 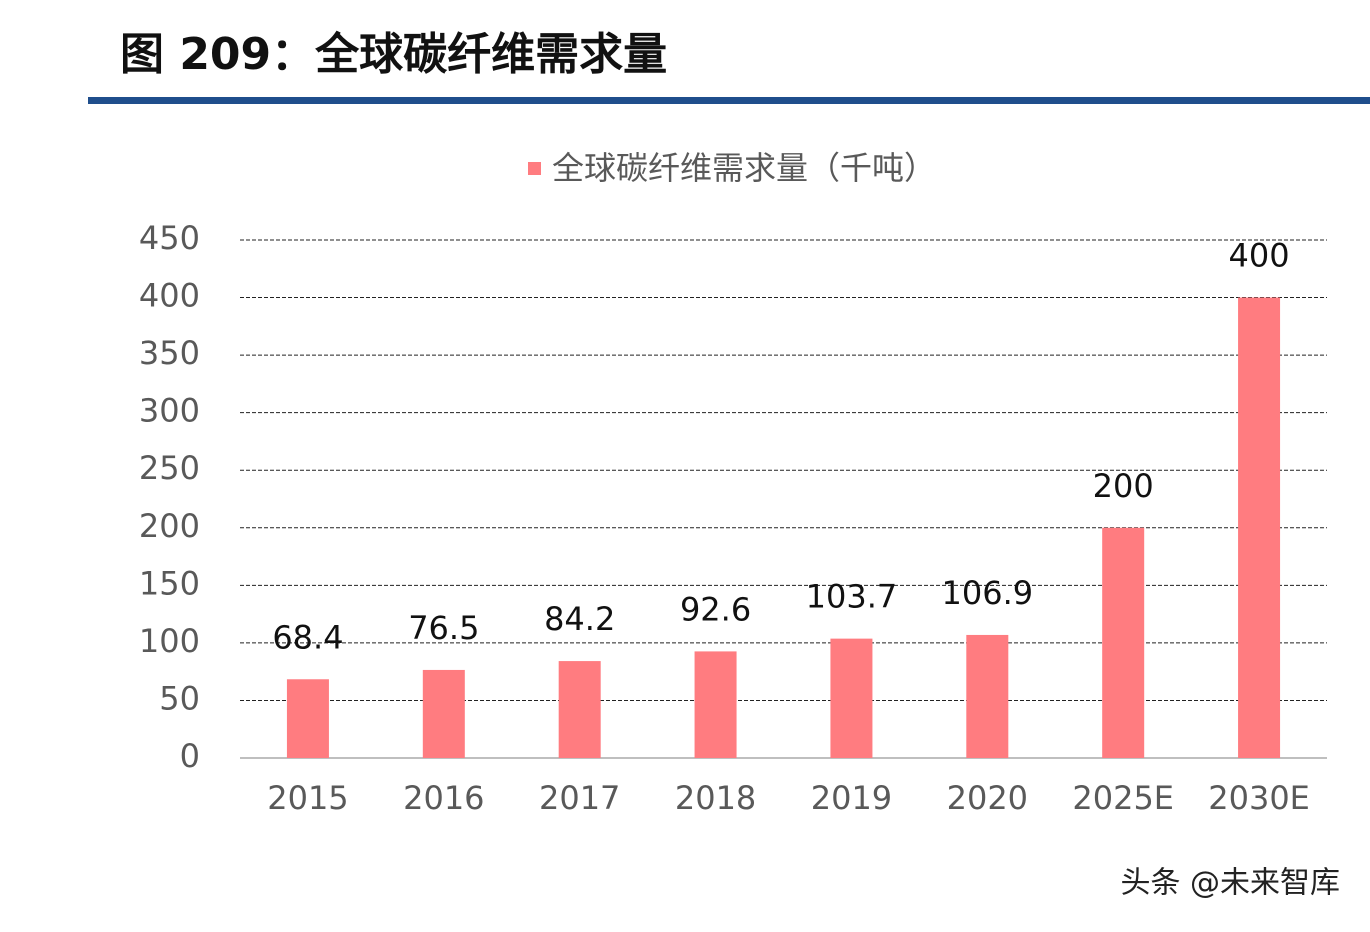 I want to click on value-label: 400, so click(x=1259, y=256).